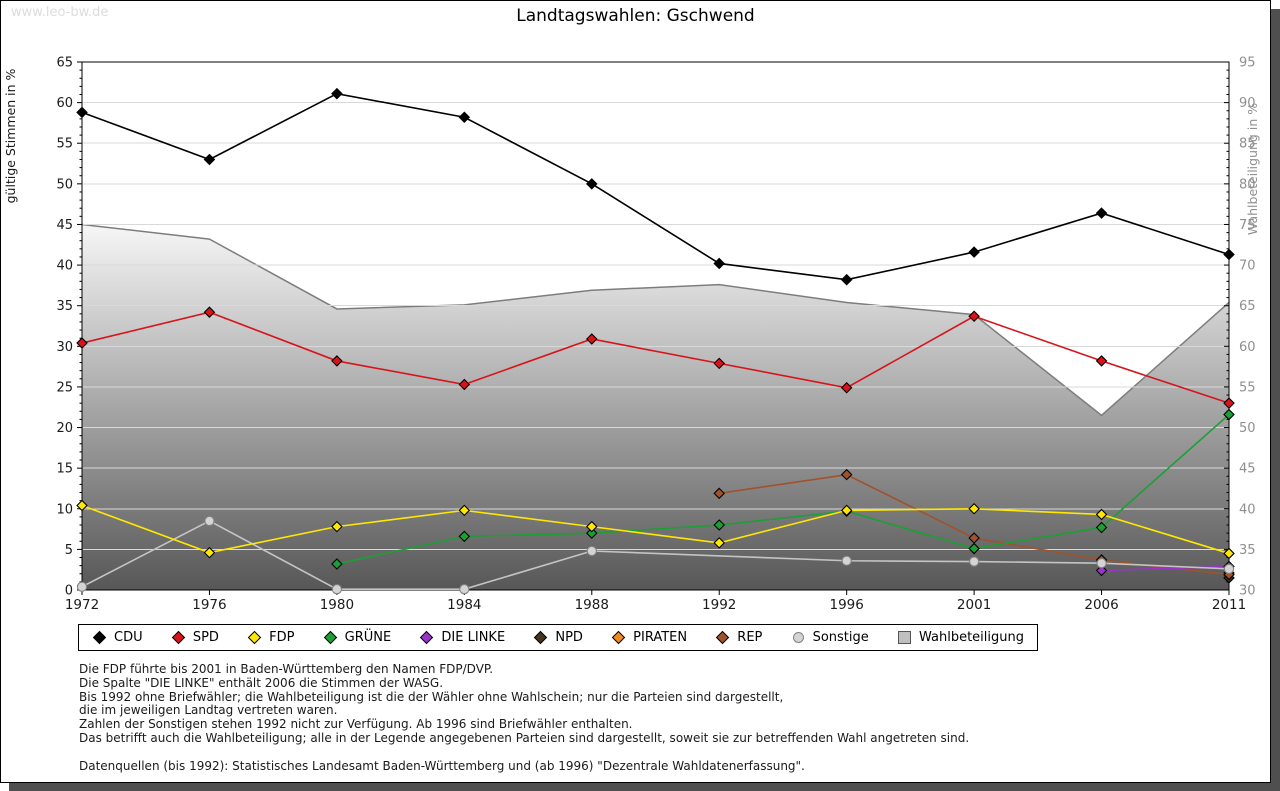 Image resolution: width=1280 pixels, height=791 pixels. I want to click on legend-label: GRÜNE, so click(368, 637).